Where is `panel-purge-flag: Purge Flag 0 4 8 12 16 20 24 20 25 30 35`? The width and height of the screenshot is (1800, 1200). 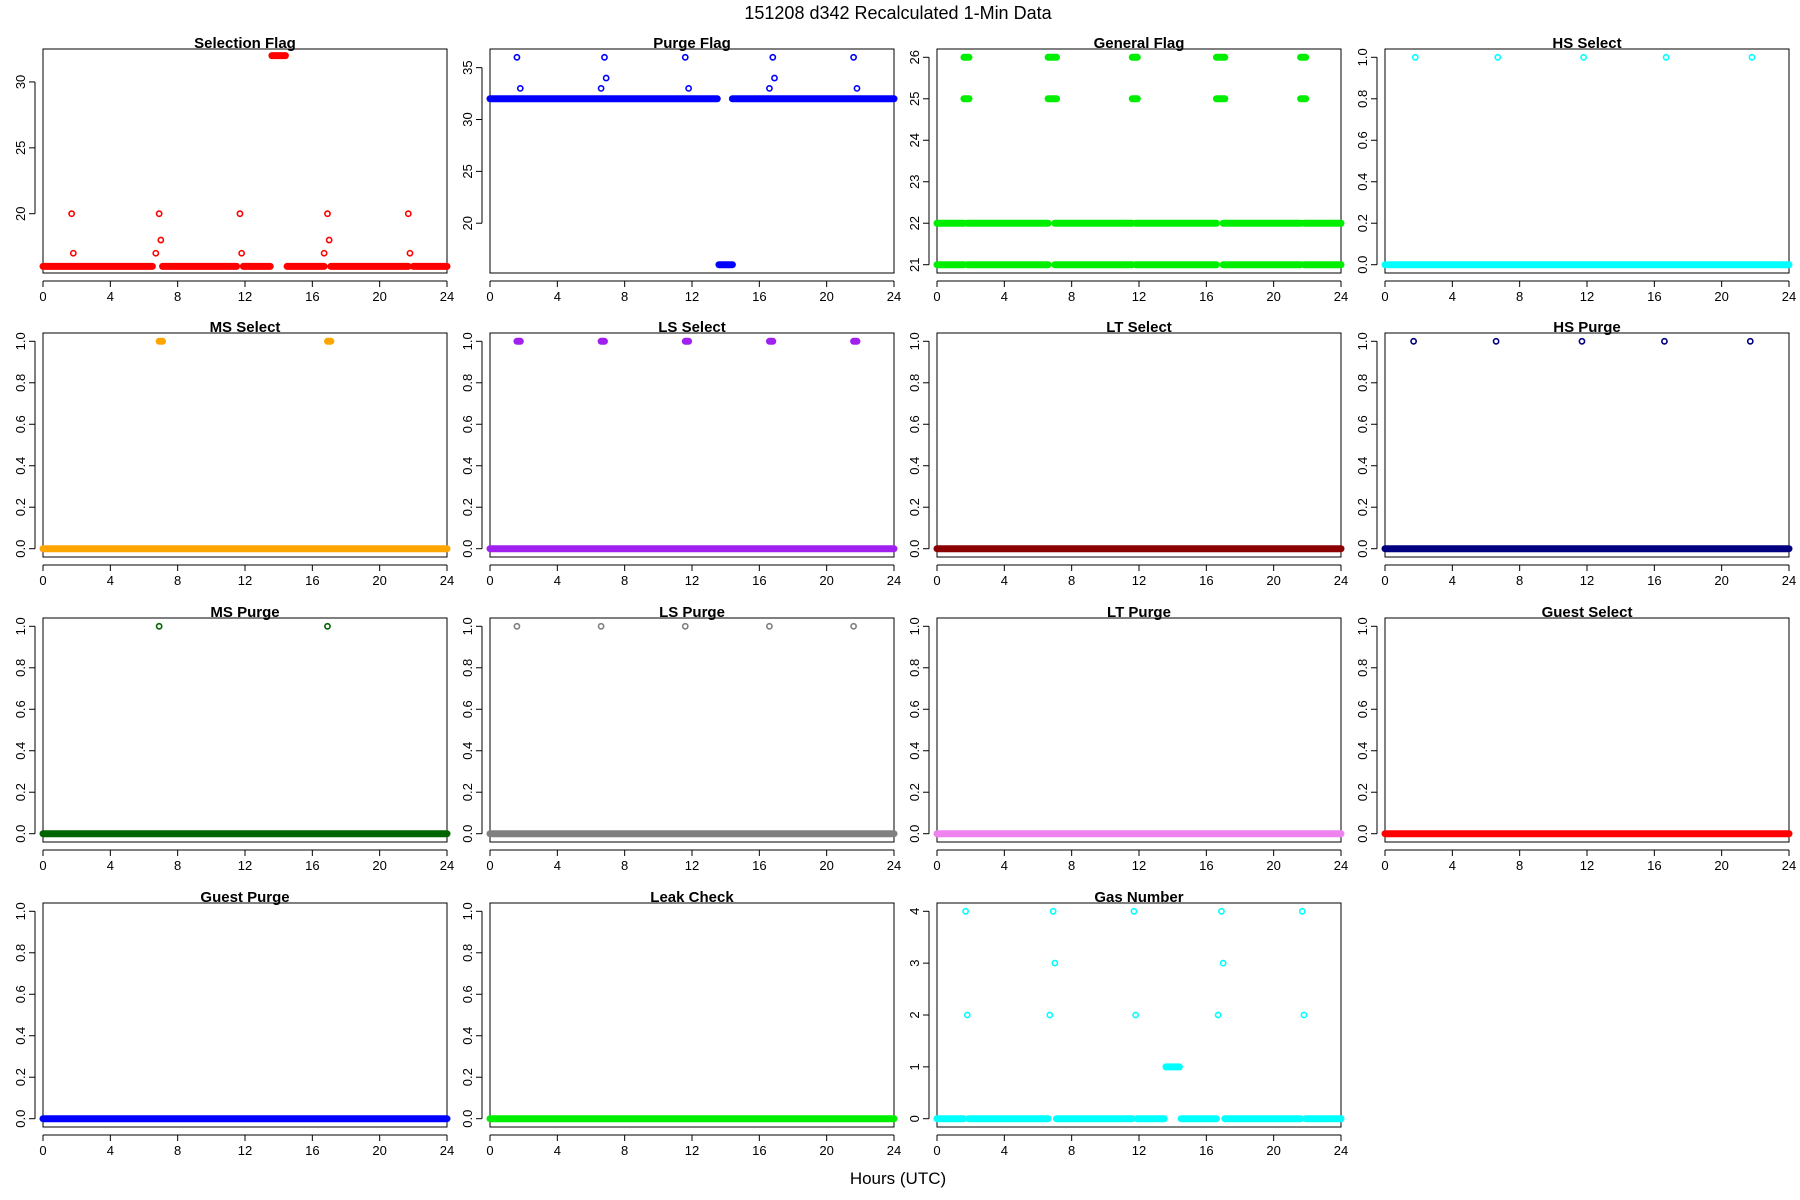
panel-purge-flag: Purge Flag 0 4 8 12 16 20 24 20 25 30 35 is located at coordinates (680, 169).